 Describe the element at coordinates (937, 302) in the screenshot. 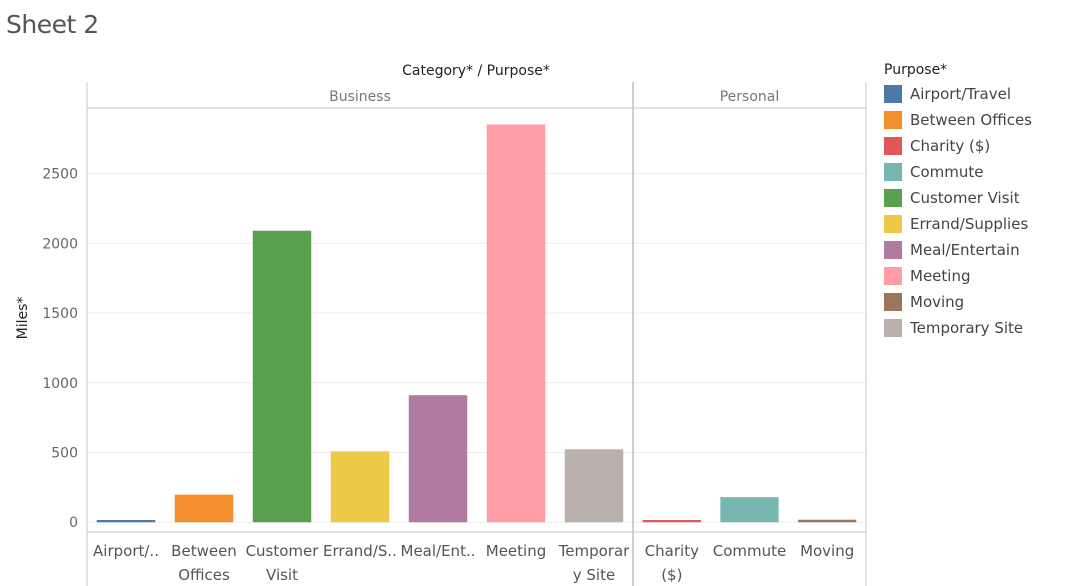

I see `legend-label: Moving` at that location.